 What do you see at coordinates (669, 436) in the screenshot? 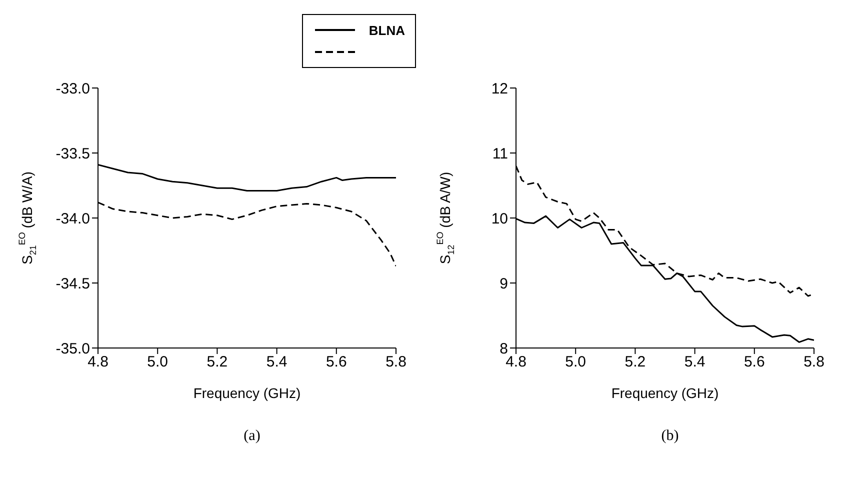
I see `text: (b)` at bounding box center [669, 436].